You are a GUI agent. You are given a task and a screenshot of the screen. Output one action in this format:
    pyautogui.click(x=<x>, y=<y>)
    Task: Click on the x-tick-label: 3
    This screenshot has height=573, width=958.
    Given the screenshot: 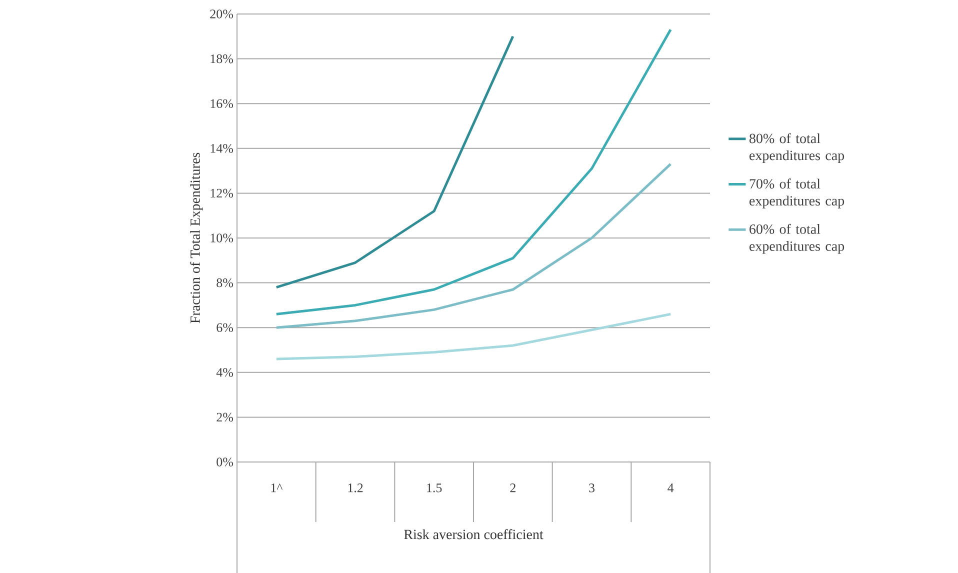 What is the action you would take?
    pyautogui.click(x=591, y=488)
    